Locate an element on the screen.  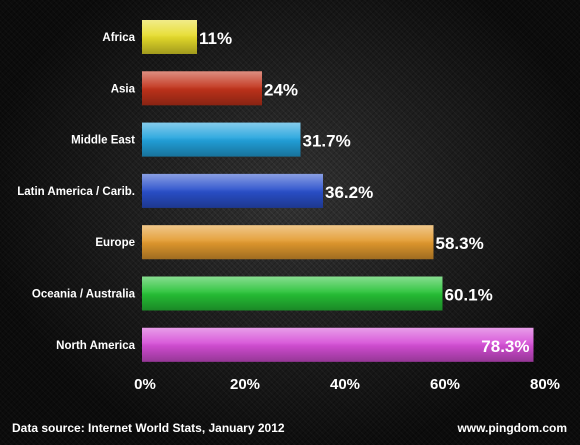
x-tick-label-2: 40% is located at coordinates (345, 384).